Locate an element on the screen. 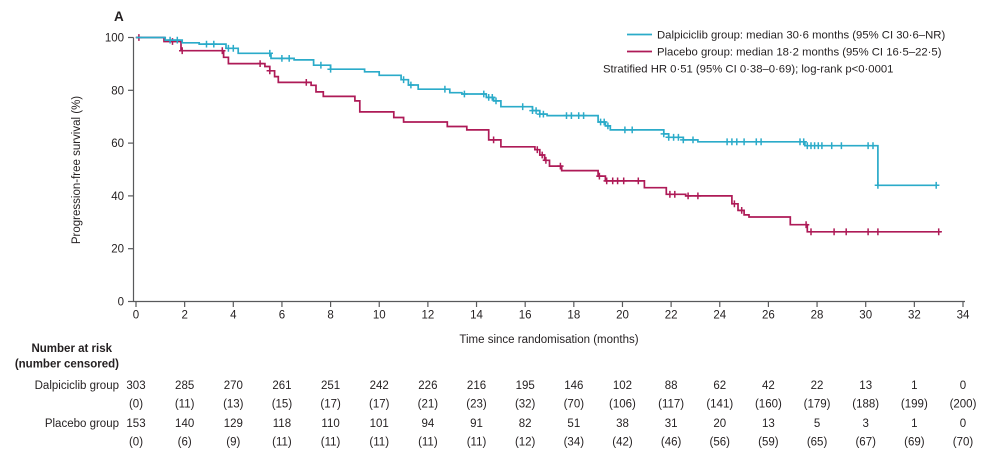  y-axis-title: Progression-free survival (%) is located at coordinates (77, 170).